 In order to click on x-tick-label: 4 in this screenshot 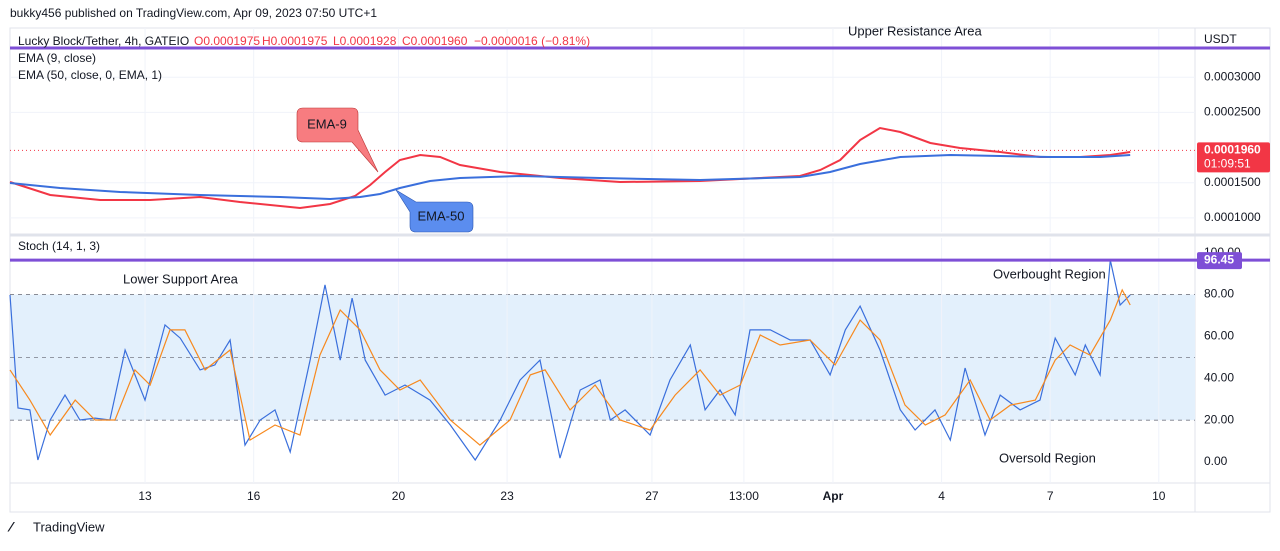, I will do `click(941, 496)`.